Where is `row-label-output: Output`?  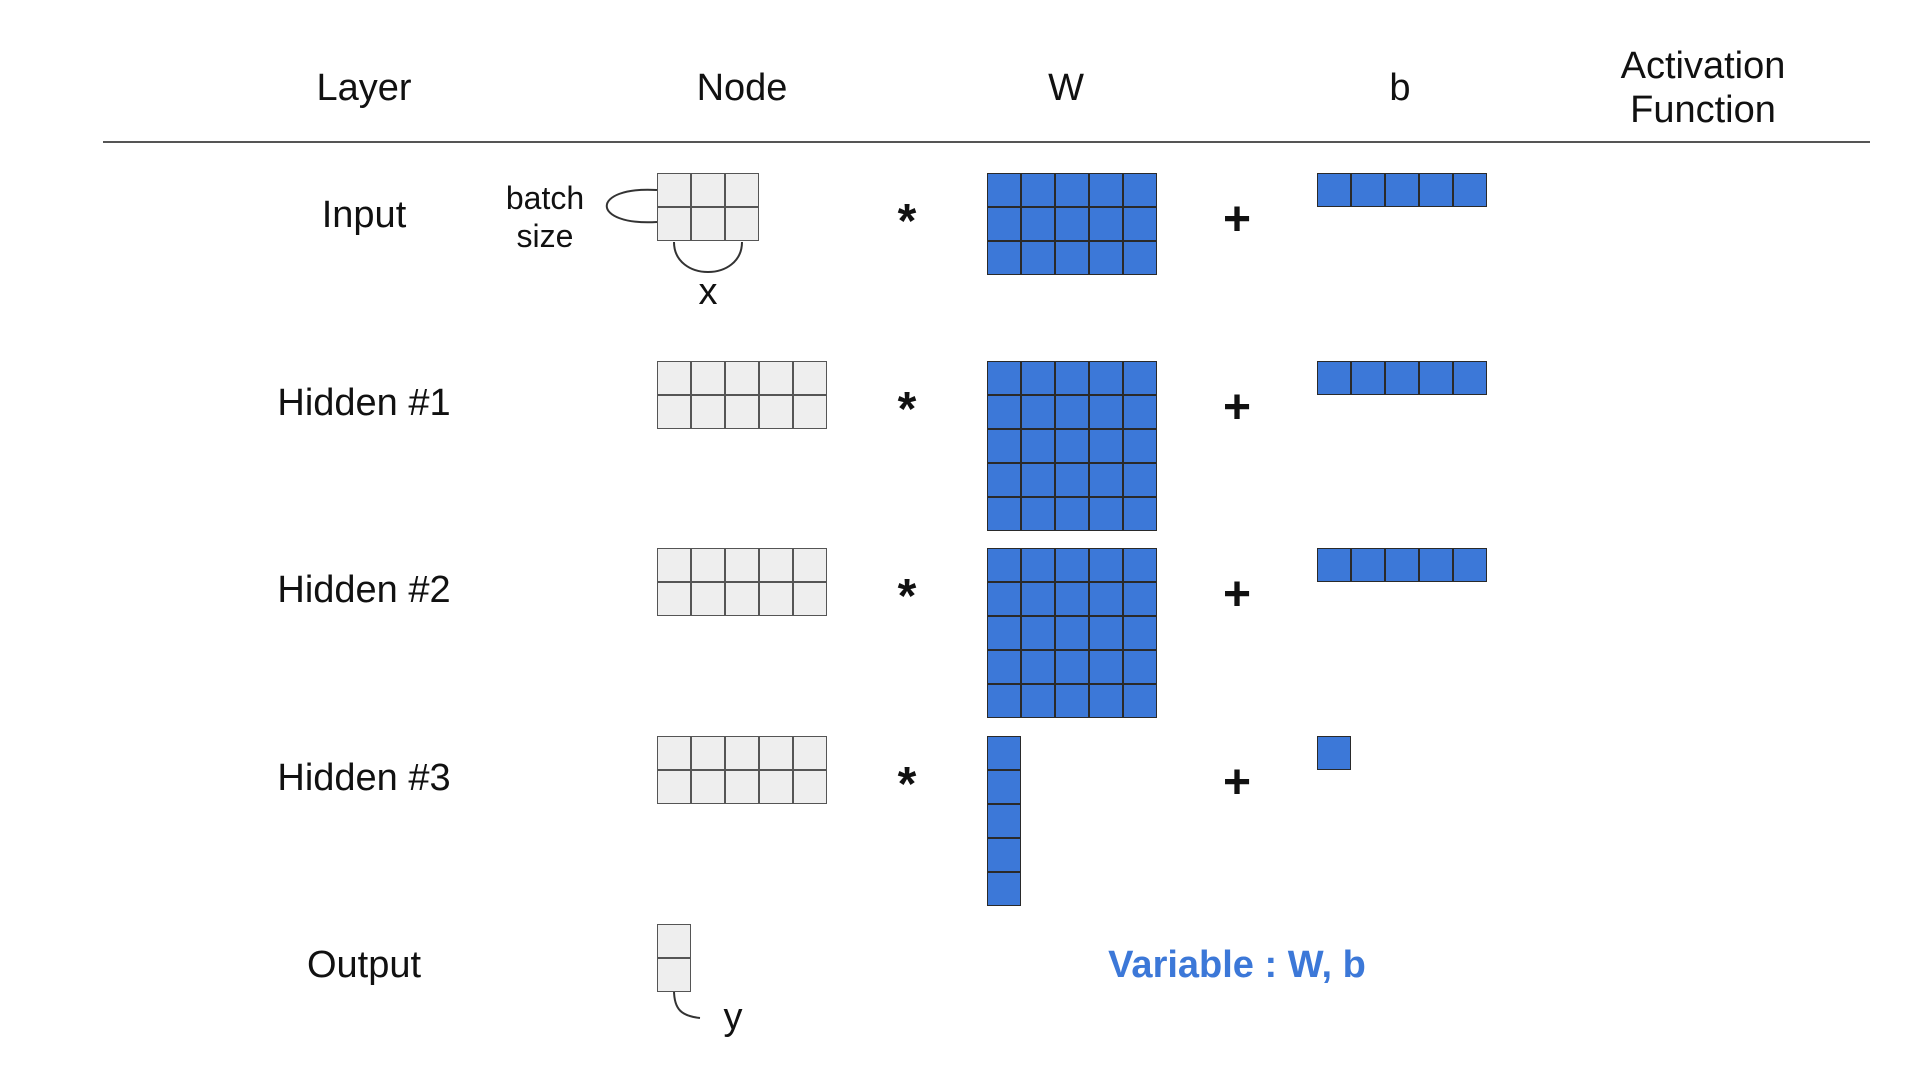 row-label-output: Output is located at coordinates (364, 965).